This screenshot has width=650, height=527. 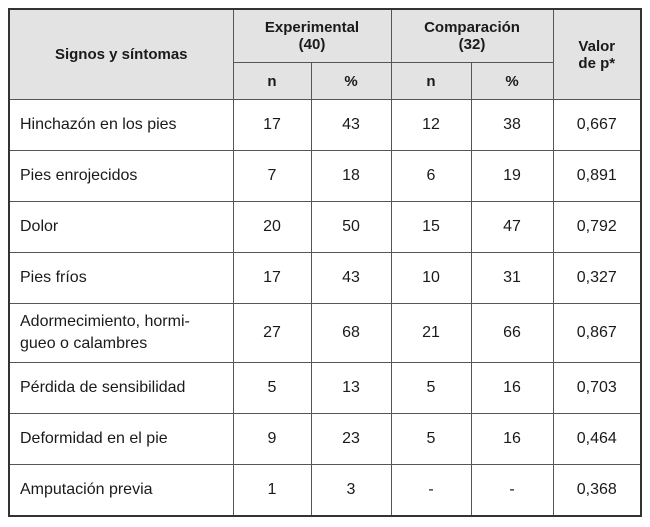 What do you see at coordinates (272, 227) in the screenshot?
I see `exp-n-cell: 20` at bounding box center [272, 227].